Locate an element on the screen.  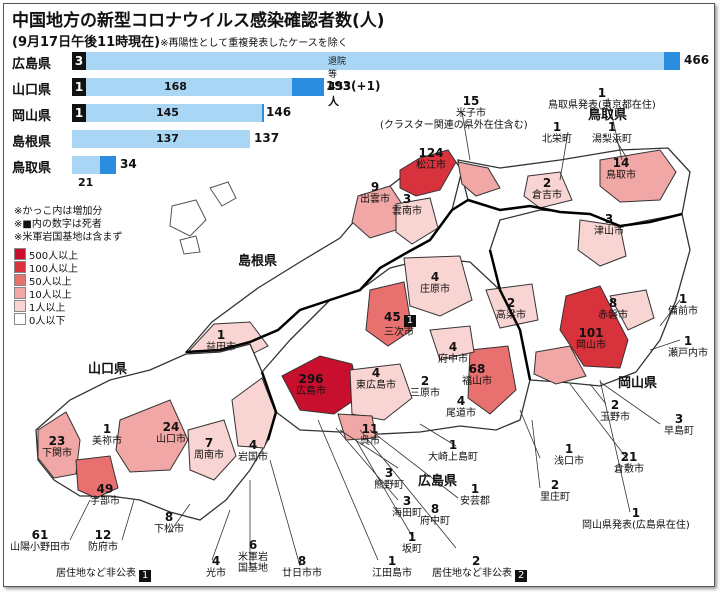
city-label-fuchu: 4 府中市 is located at coordinates (453, 352).